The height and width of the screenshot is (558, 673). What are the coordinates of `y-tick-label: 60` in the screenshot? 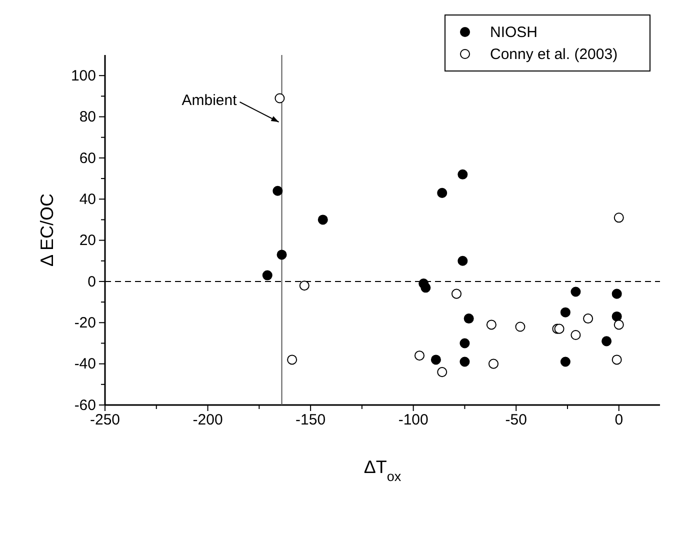 It's located at (87, 158).